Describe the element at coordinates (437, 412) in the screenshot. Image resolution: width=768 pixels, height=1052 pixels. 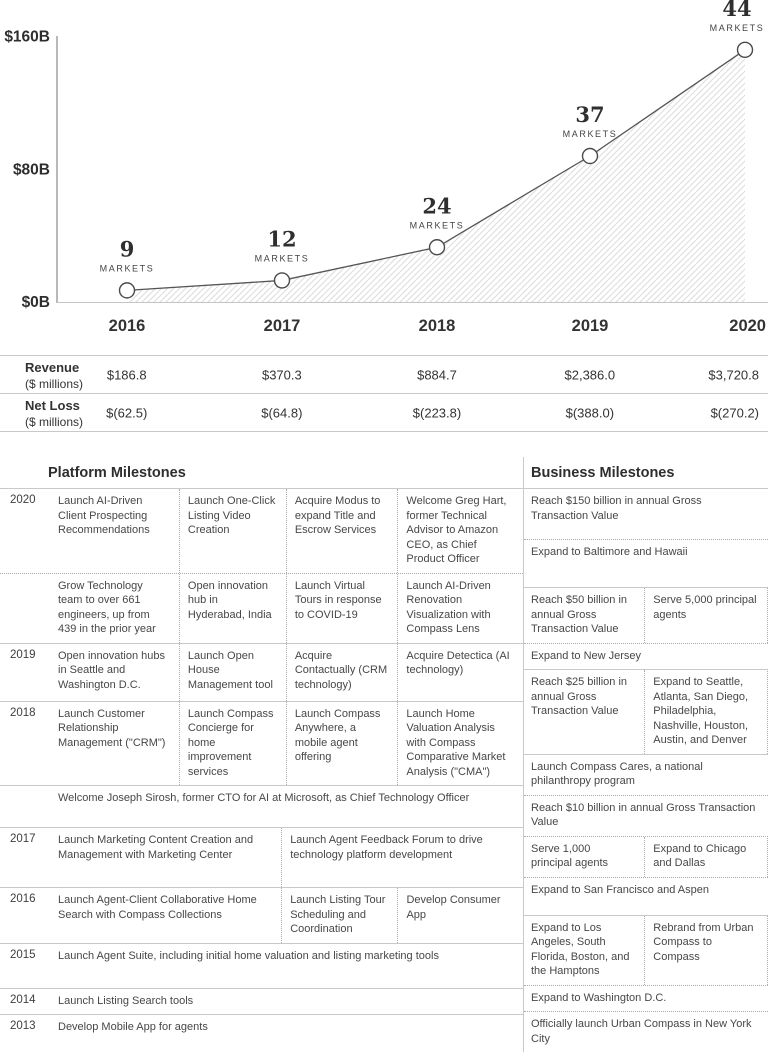
I see `value-2018: $(223.8)` at that location.